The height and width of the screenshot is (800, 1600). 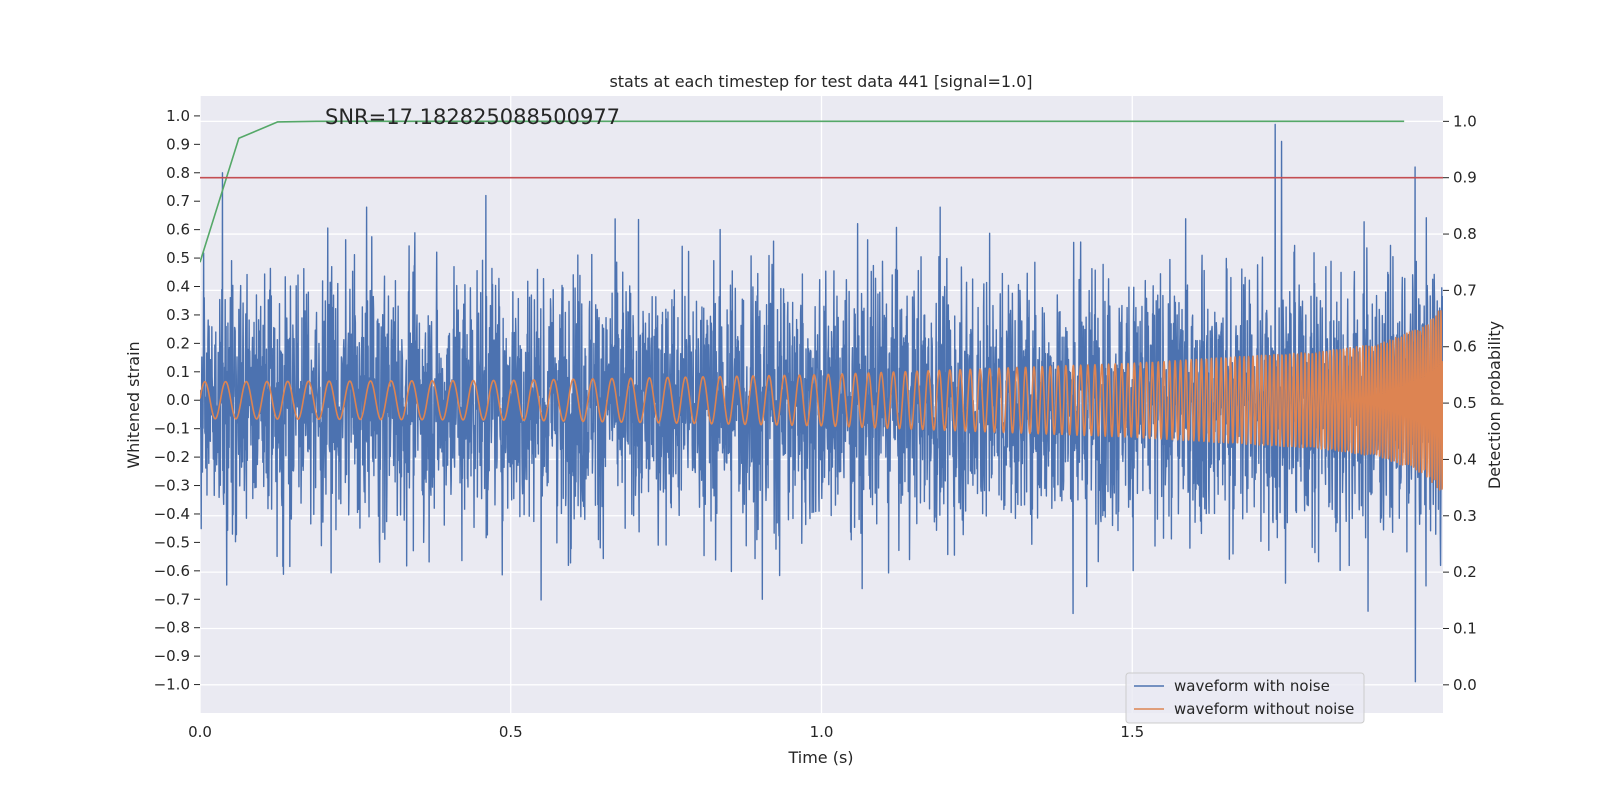 I want to click on y-left-tick-label: −0.6, so click(x=172, y=571).